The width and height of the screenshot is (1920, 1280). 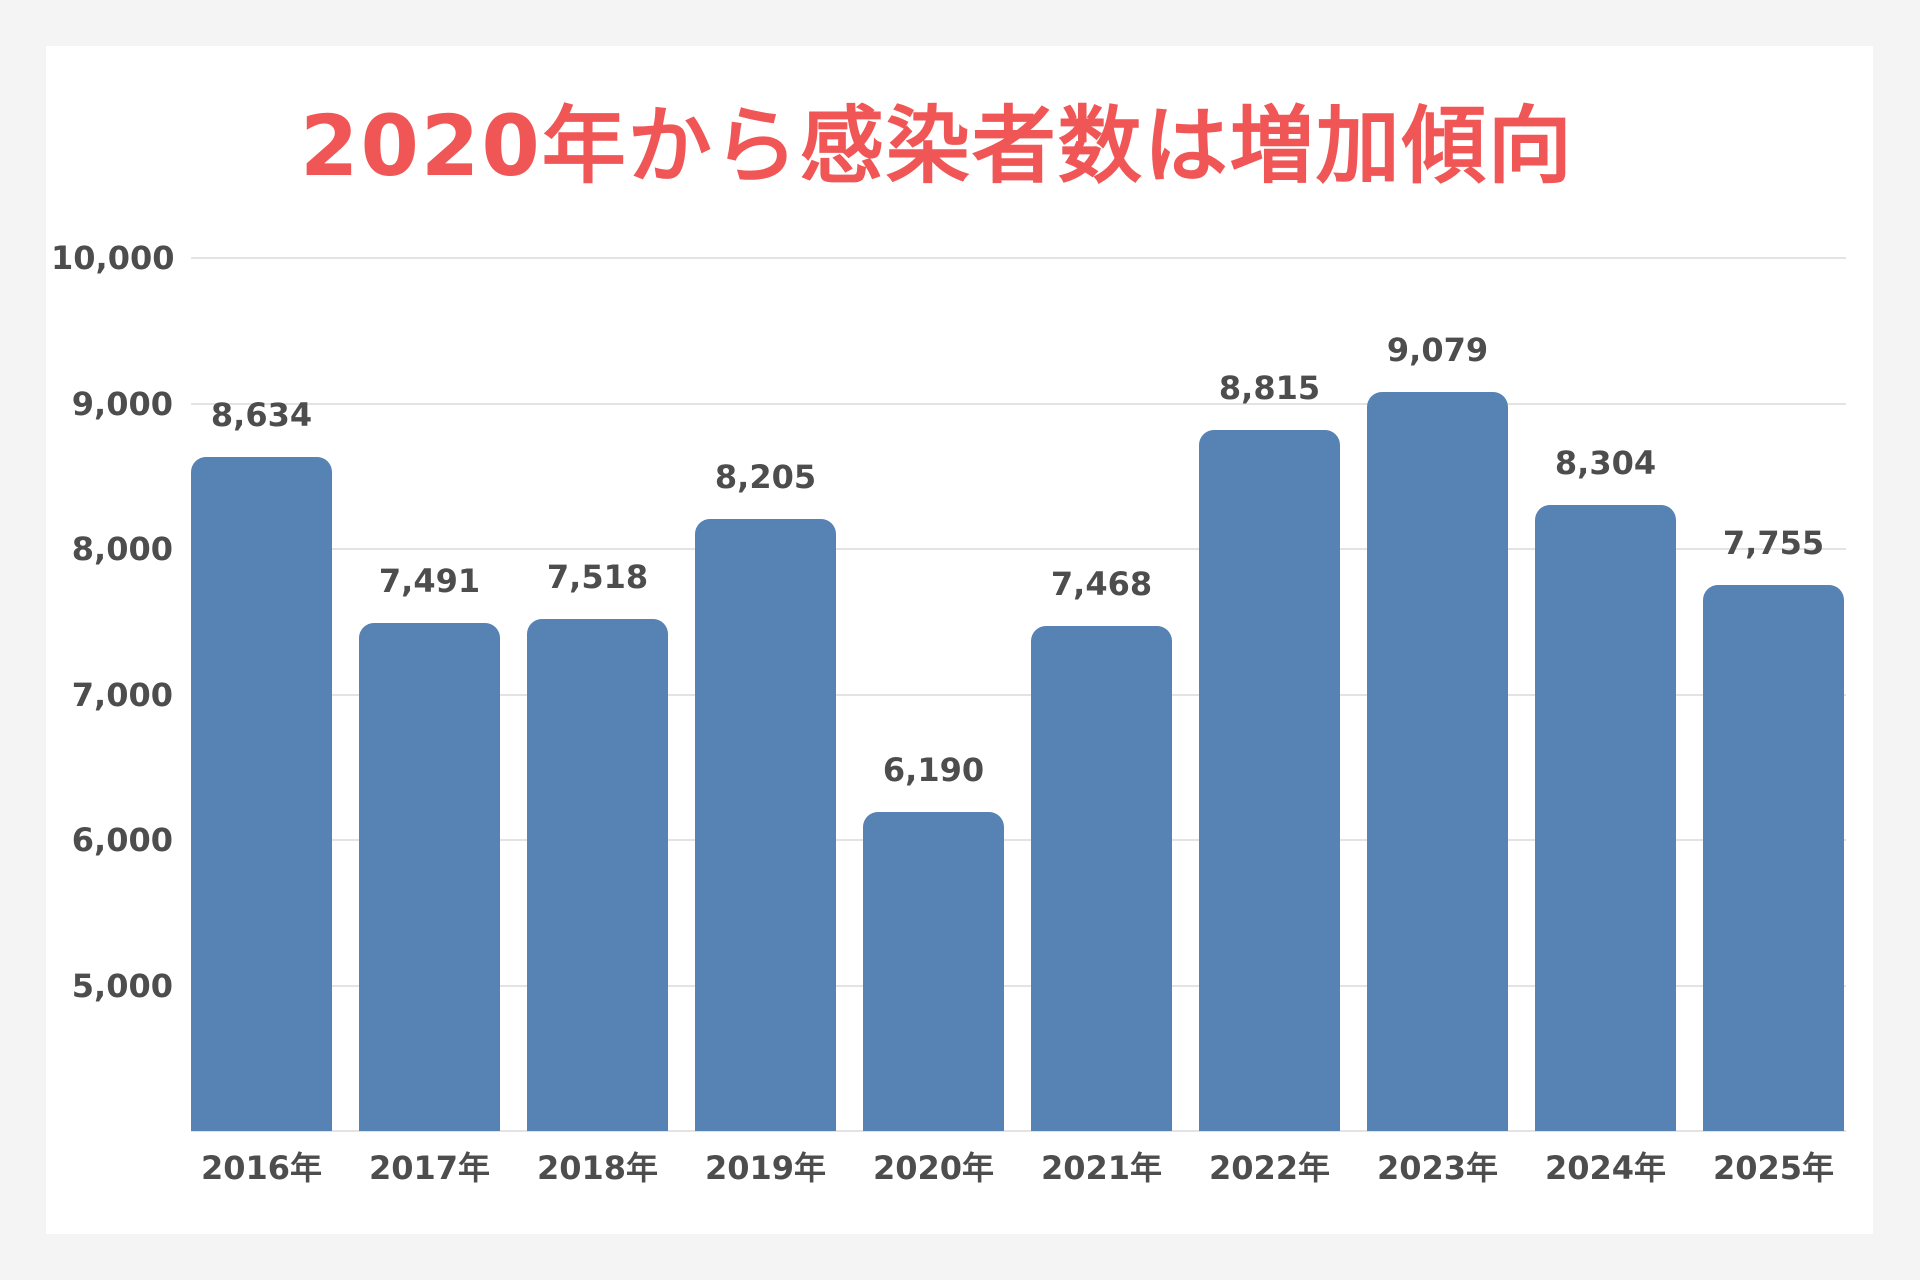 I want to click on y-tick-label: 10,000, so click(x=113, y=258).